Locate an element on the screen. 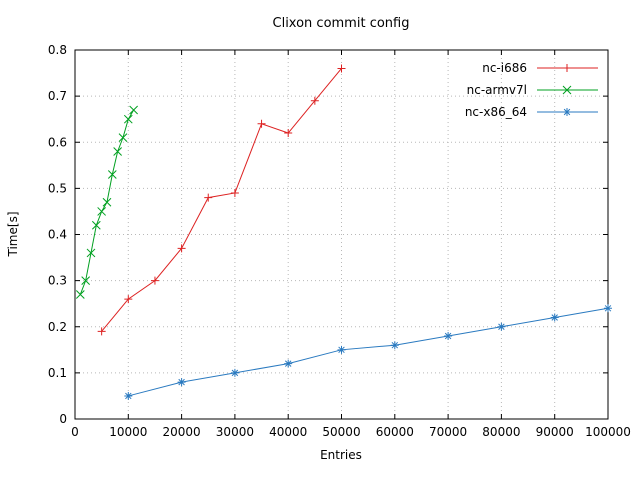 The width and height of the screenshot is (640, 484). y-tick-labels: 0 0.1 0.2 0.3 0.4 0.5 0.6 0.7 0.8 is located at coordinates (57, 234).